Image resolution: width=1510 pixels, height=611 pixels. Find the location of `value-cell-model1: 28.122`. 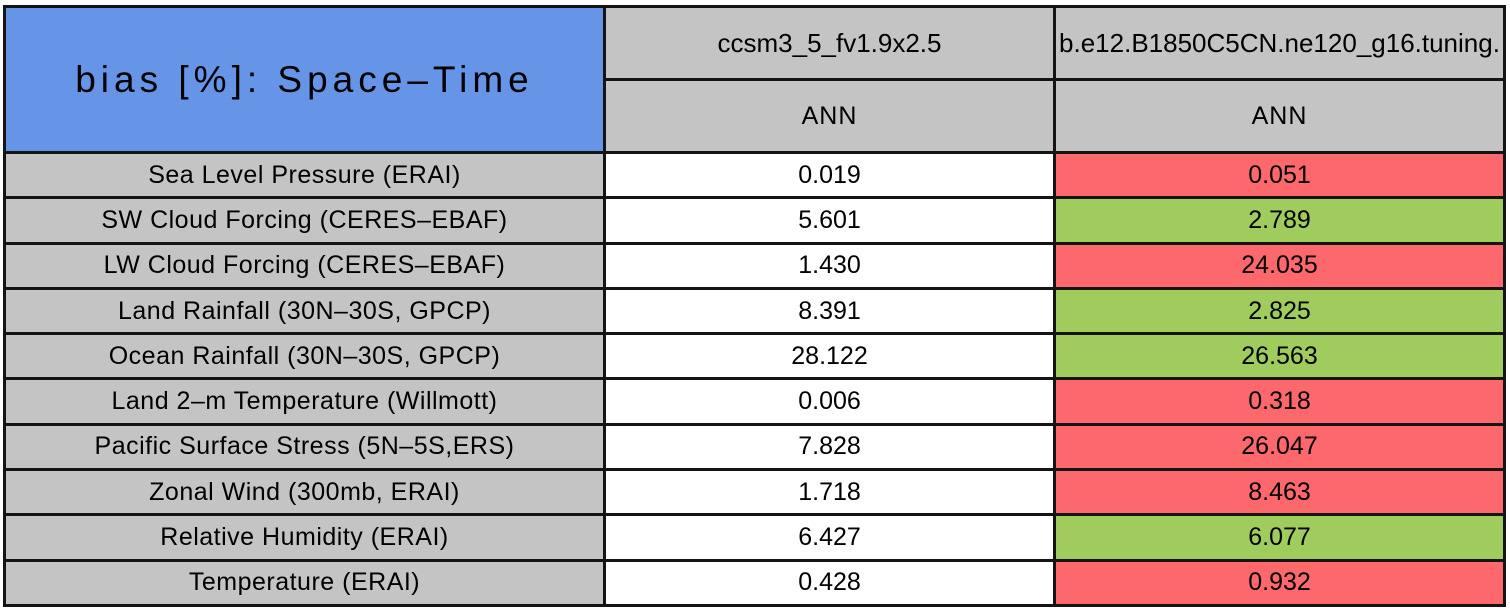

value-cell-model1: 28.122 is located at coordinates (829, 356).